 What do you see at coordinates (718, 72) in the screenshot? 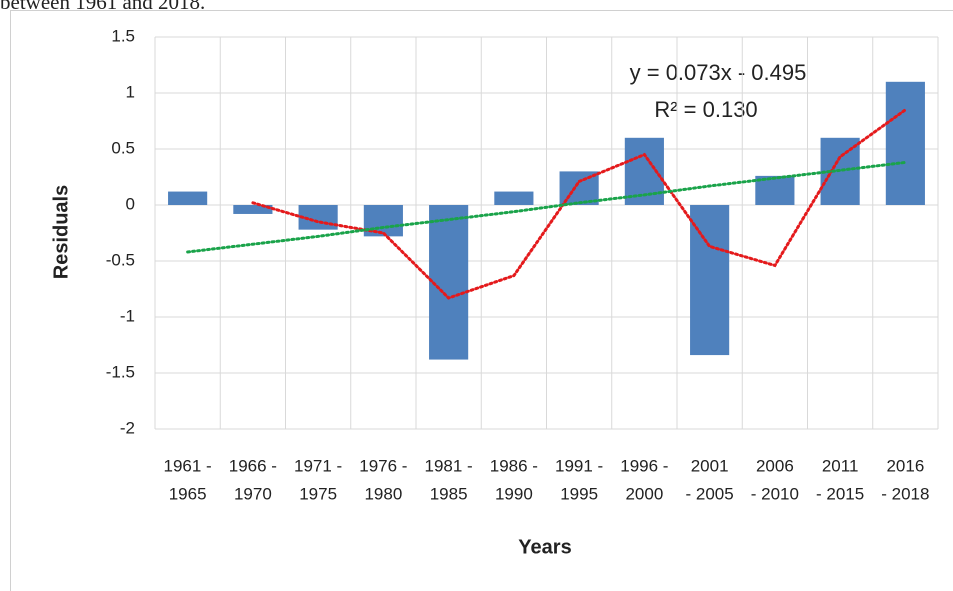
I see `trend-equation: y = 0.073x - 0.495` at bounding box center [718, 72].